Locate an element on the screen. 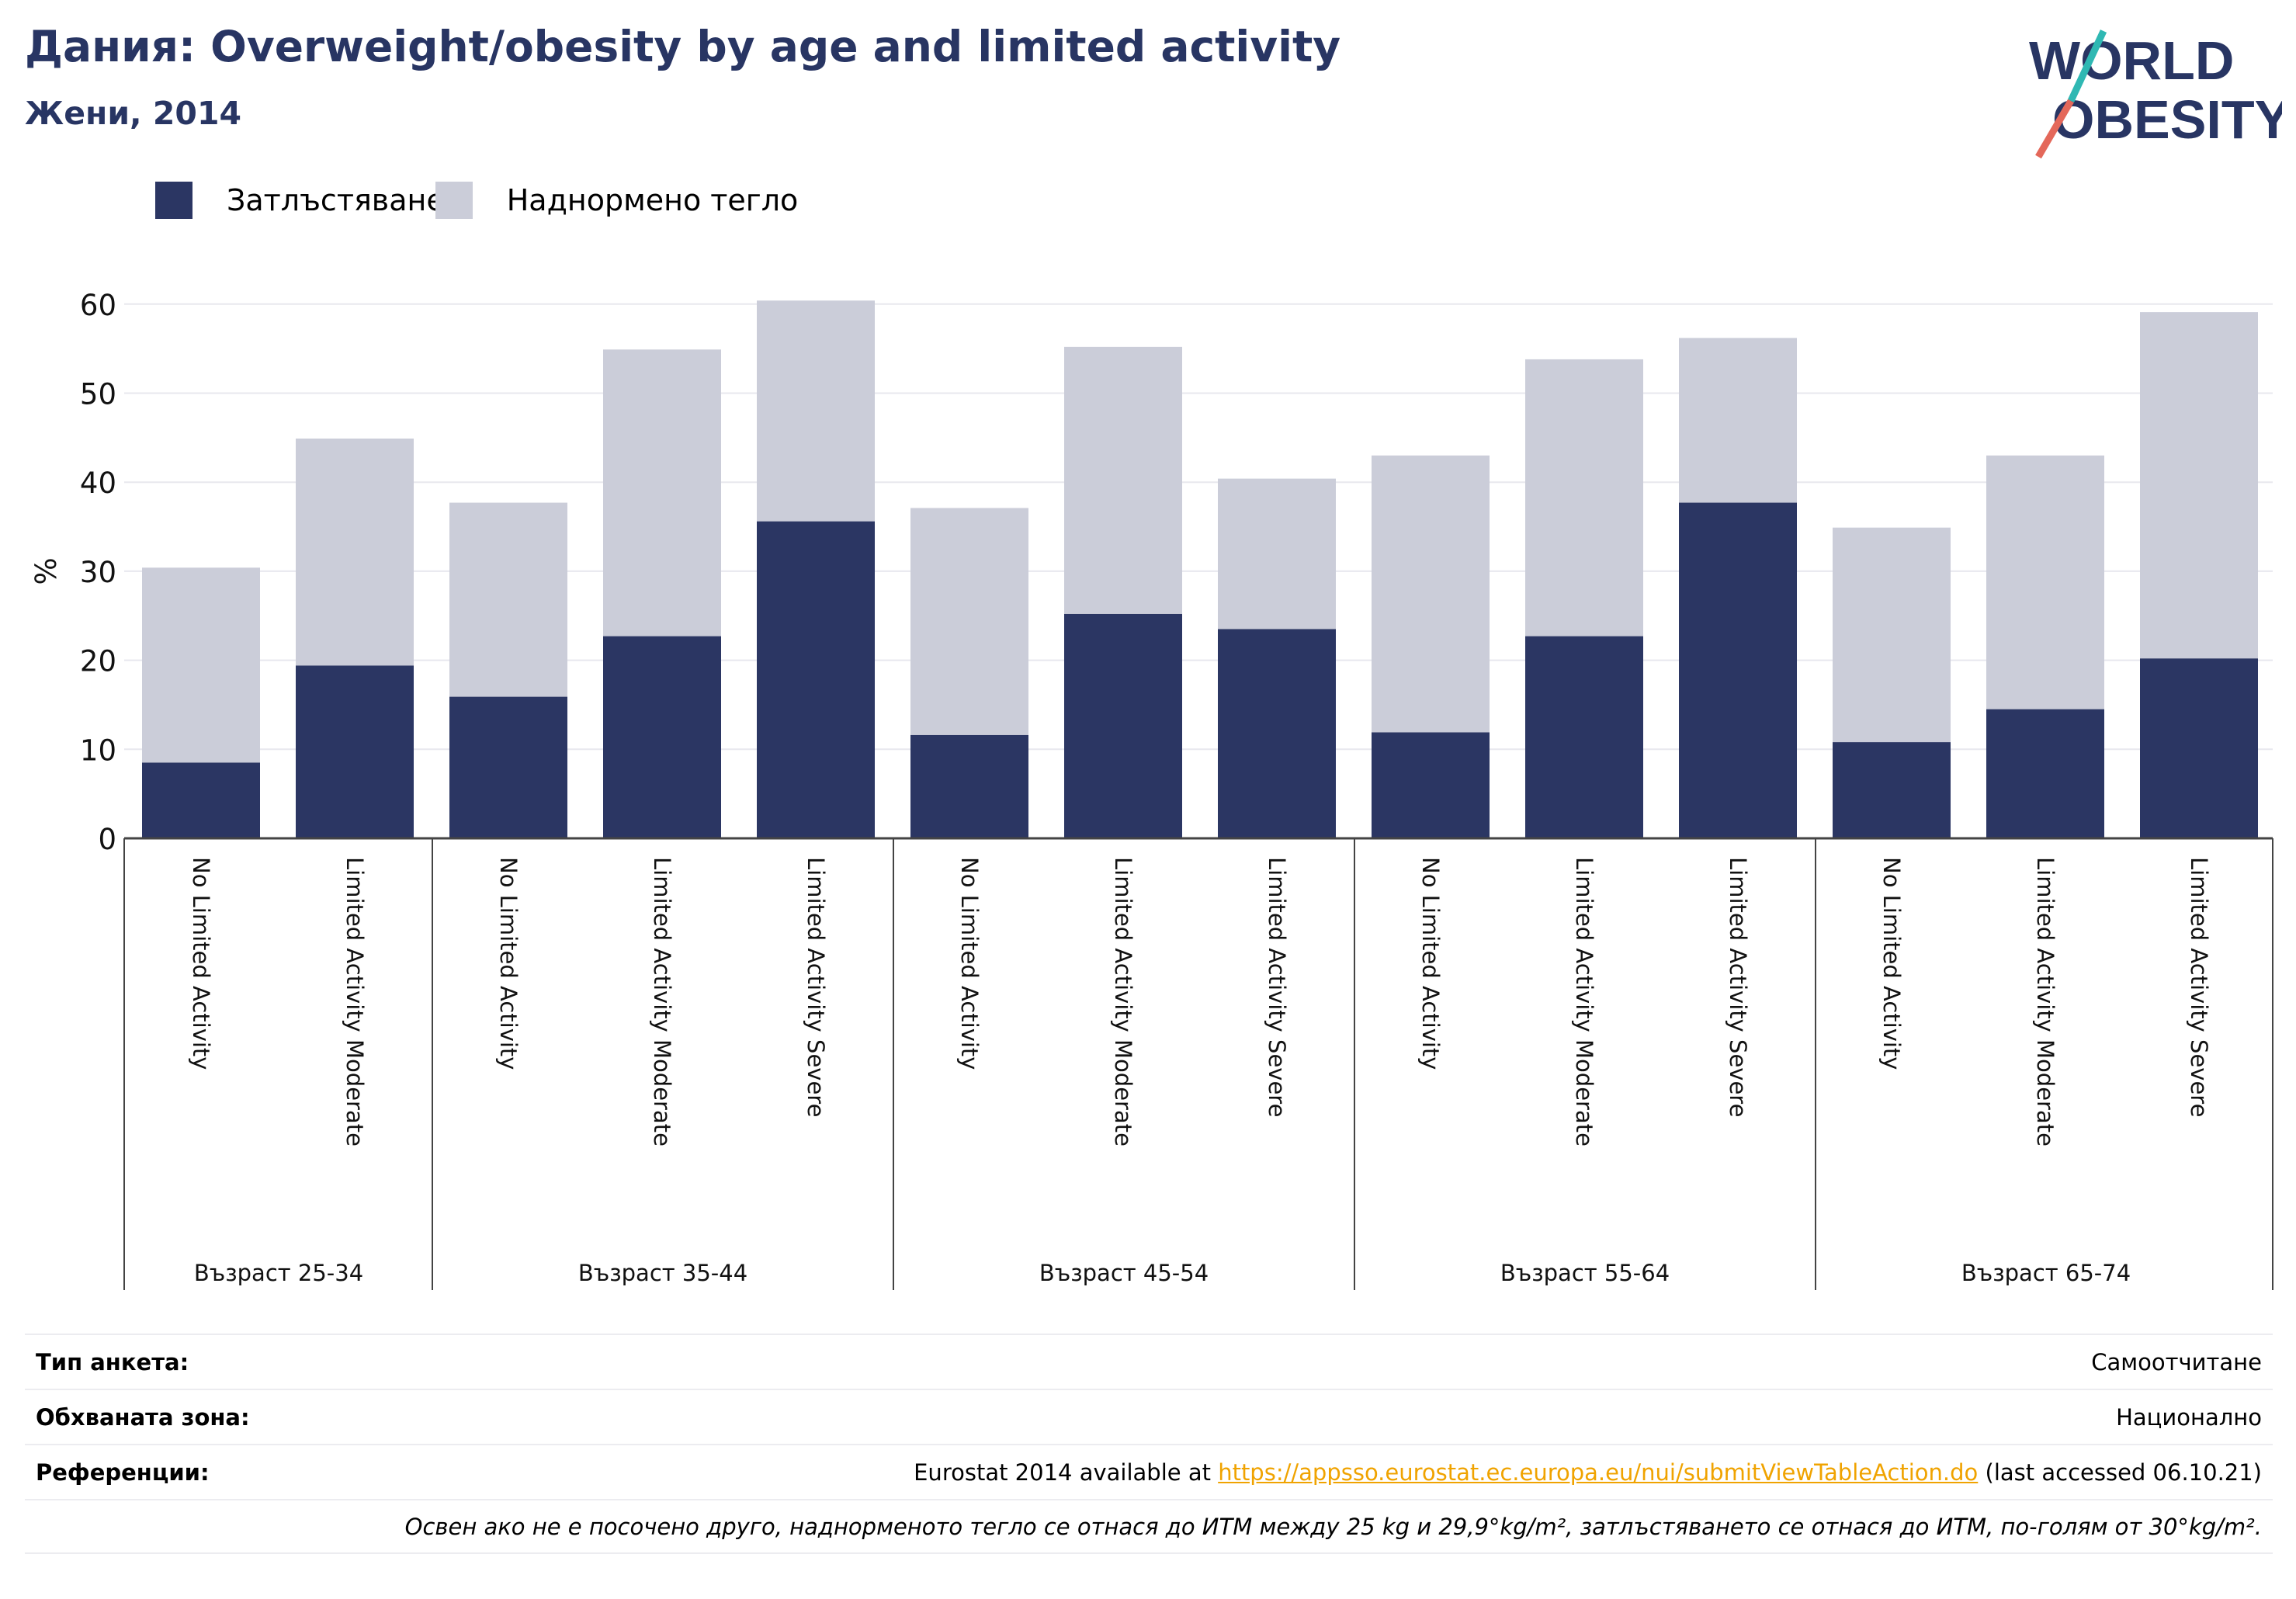 This screenshot has height=1599, width=2296. legend-item-obesity: Затлъстяване is located at coordinates (300, 200).